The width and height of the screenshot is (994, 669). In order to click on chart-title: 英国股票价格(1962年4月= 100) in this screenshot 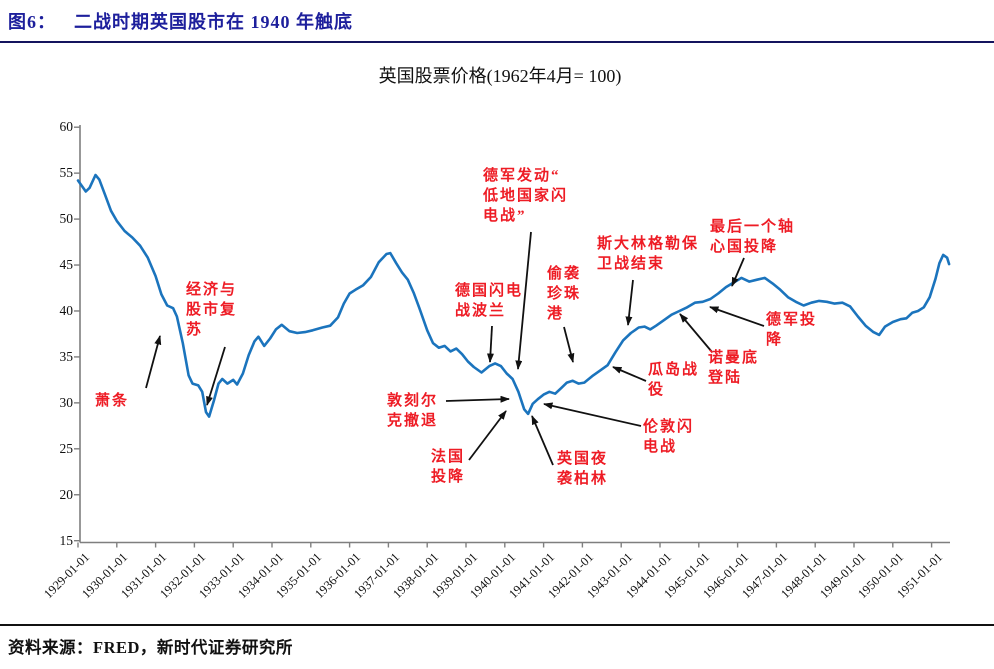, I will do `click(500, 76)`.